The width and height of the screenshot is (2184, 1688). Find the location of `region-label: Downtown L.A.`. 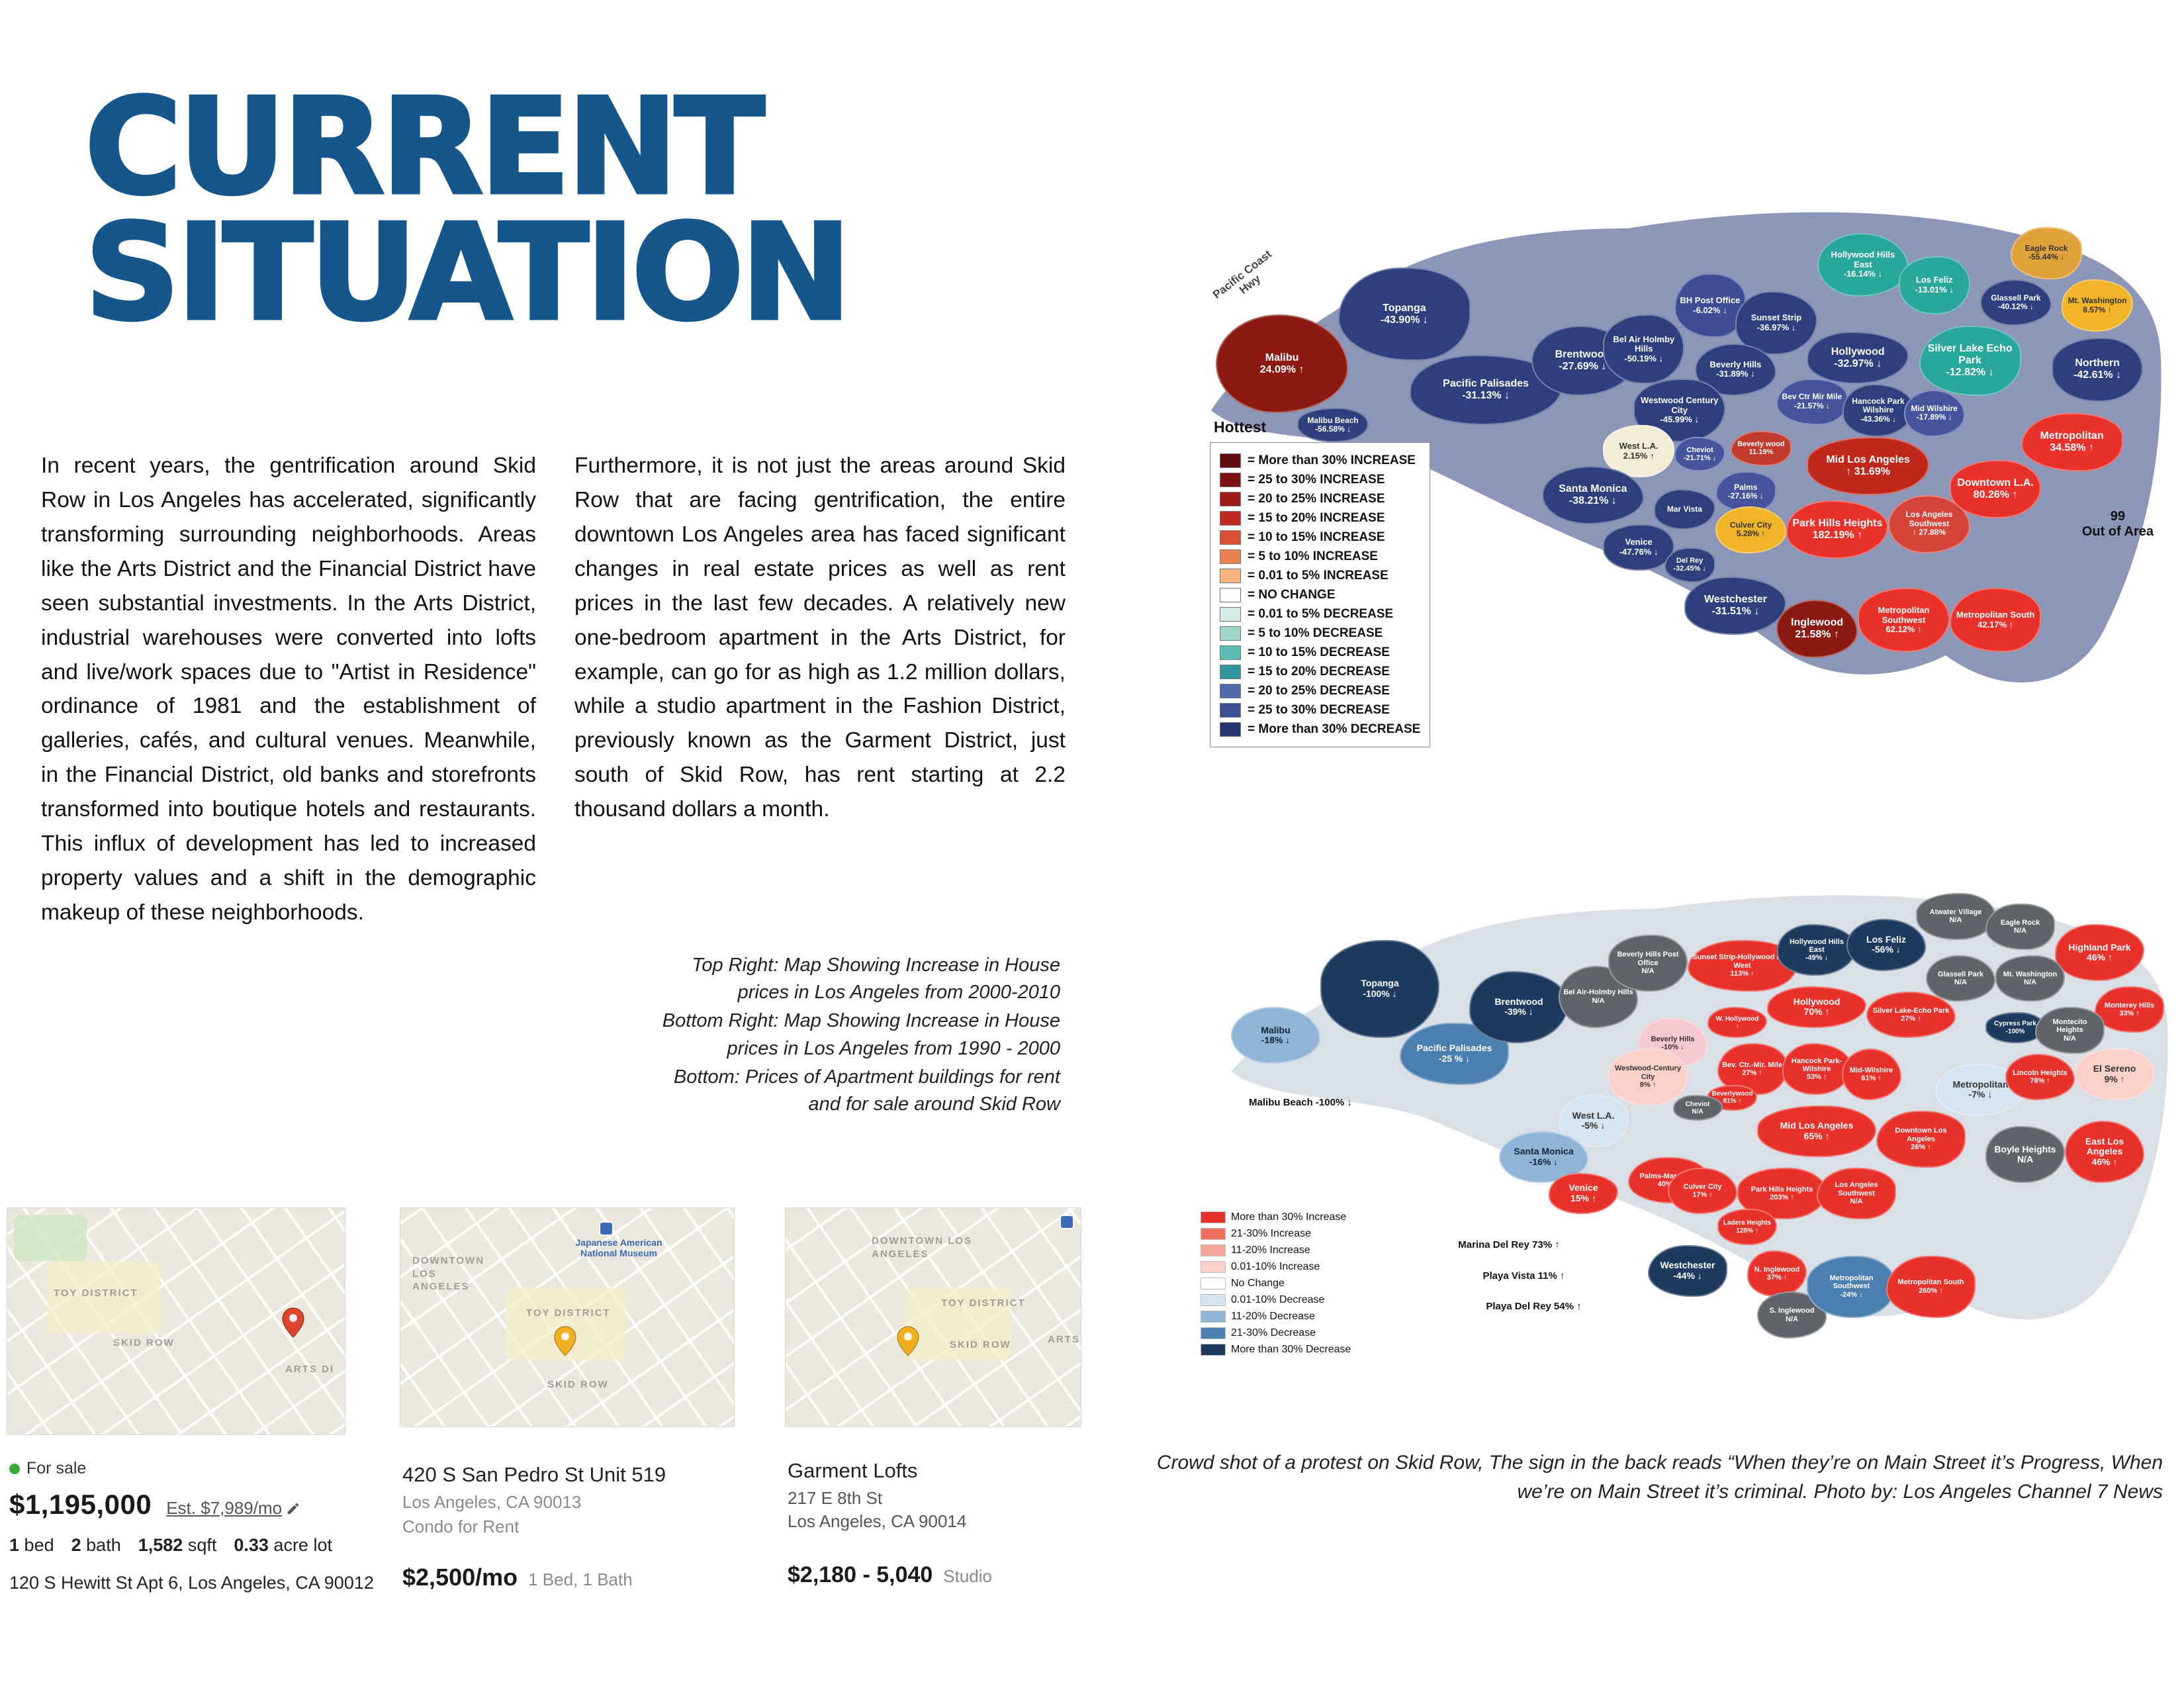

region-label: Downtown L.A. is located at coordinates (1996, 483).